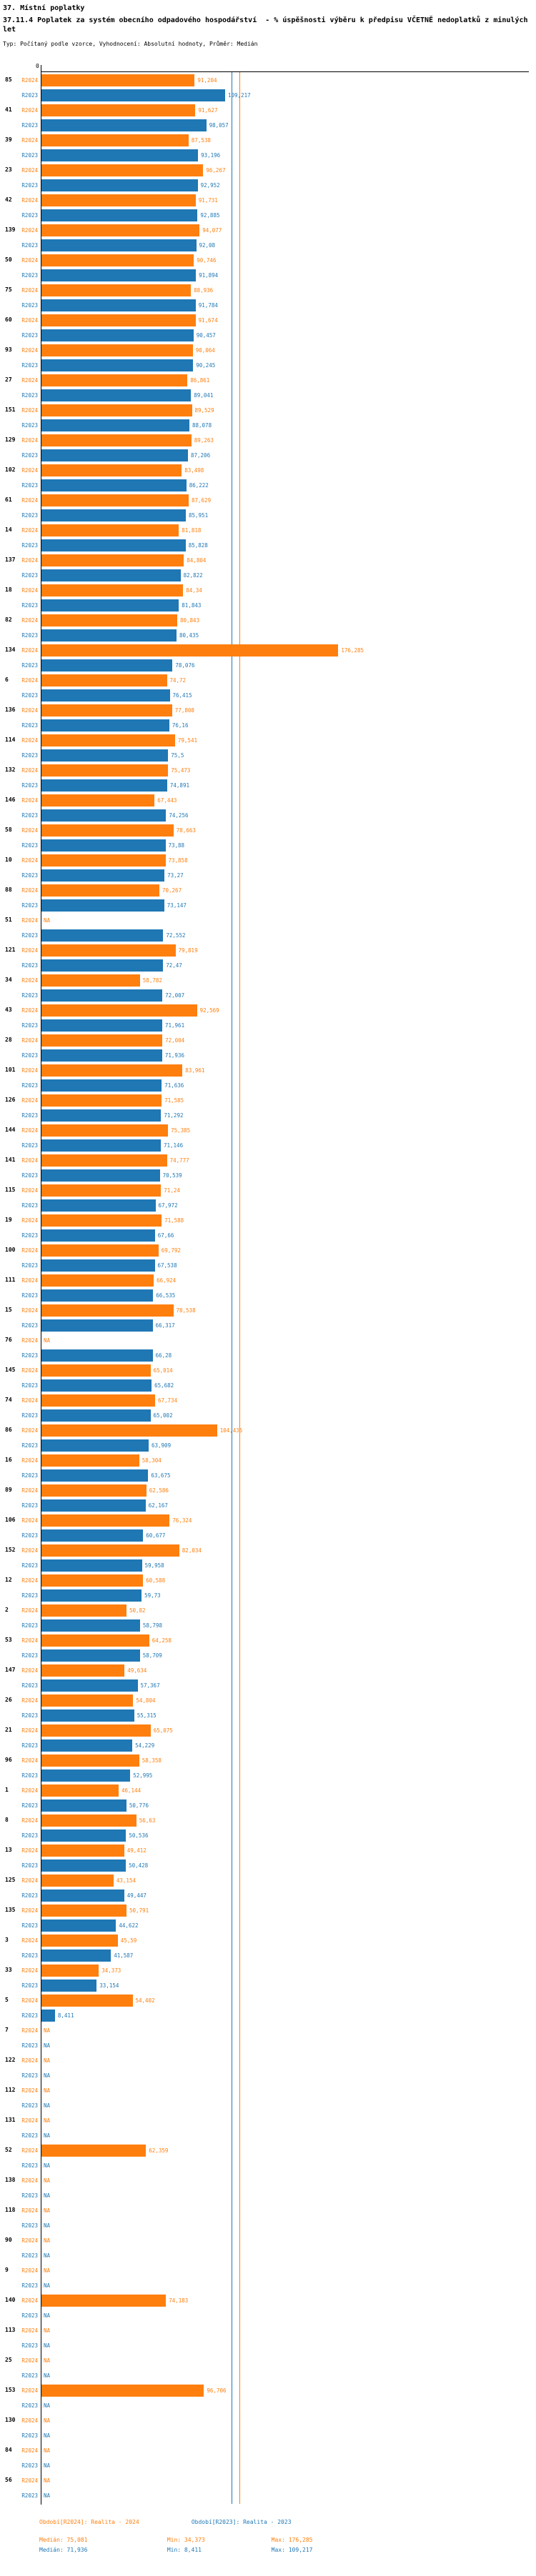 The height and width of the screenshot is (2576, 536). I want to click on bar-row-r2023: R2023 41,587, so click(268, 1956).